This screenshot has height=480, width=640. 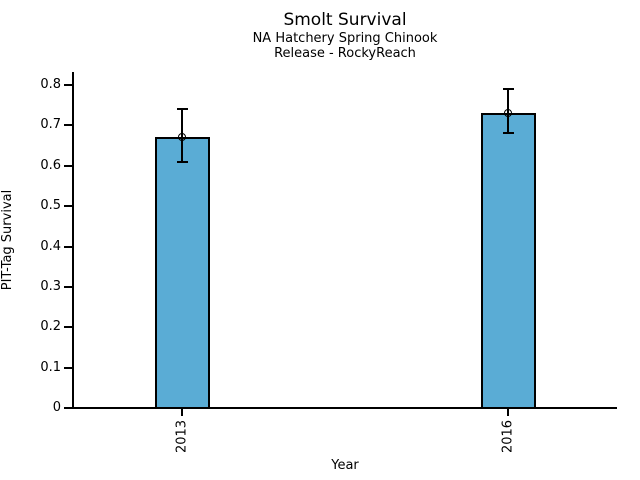 What do you see at coordinates (345, 20) in the screenshot?
I see `chart-title: Smolt Survival` at bounding box center [345, 20].